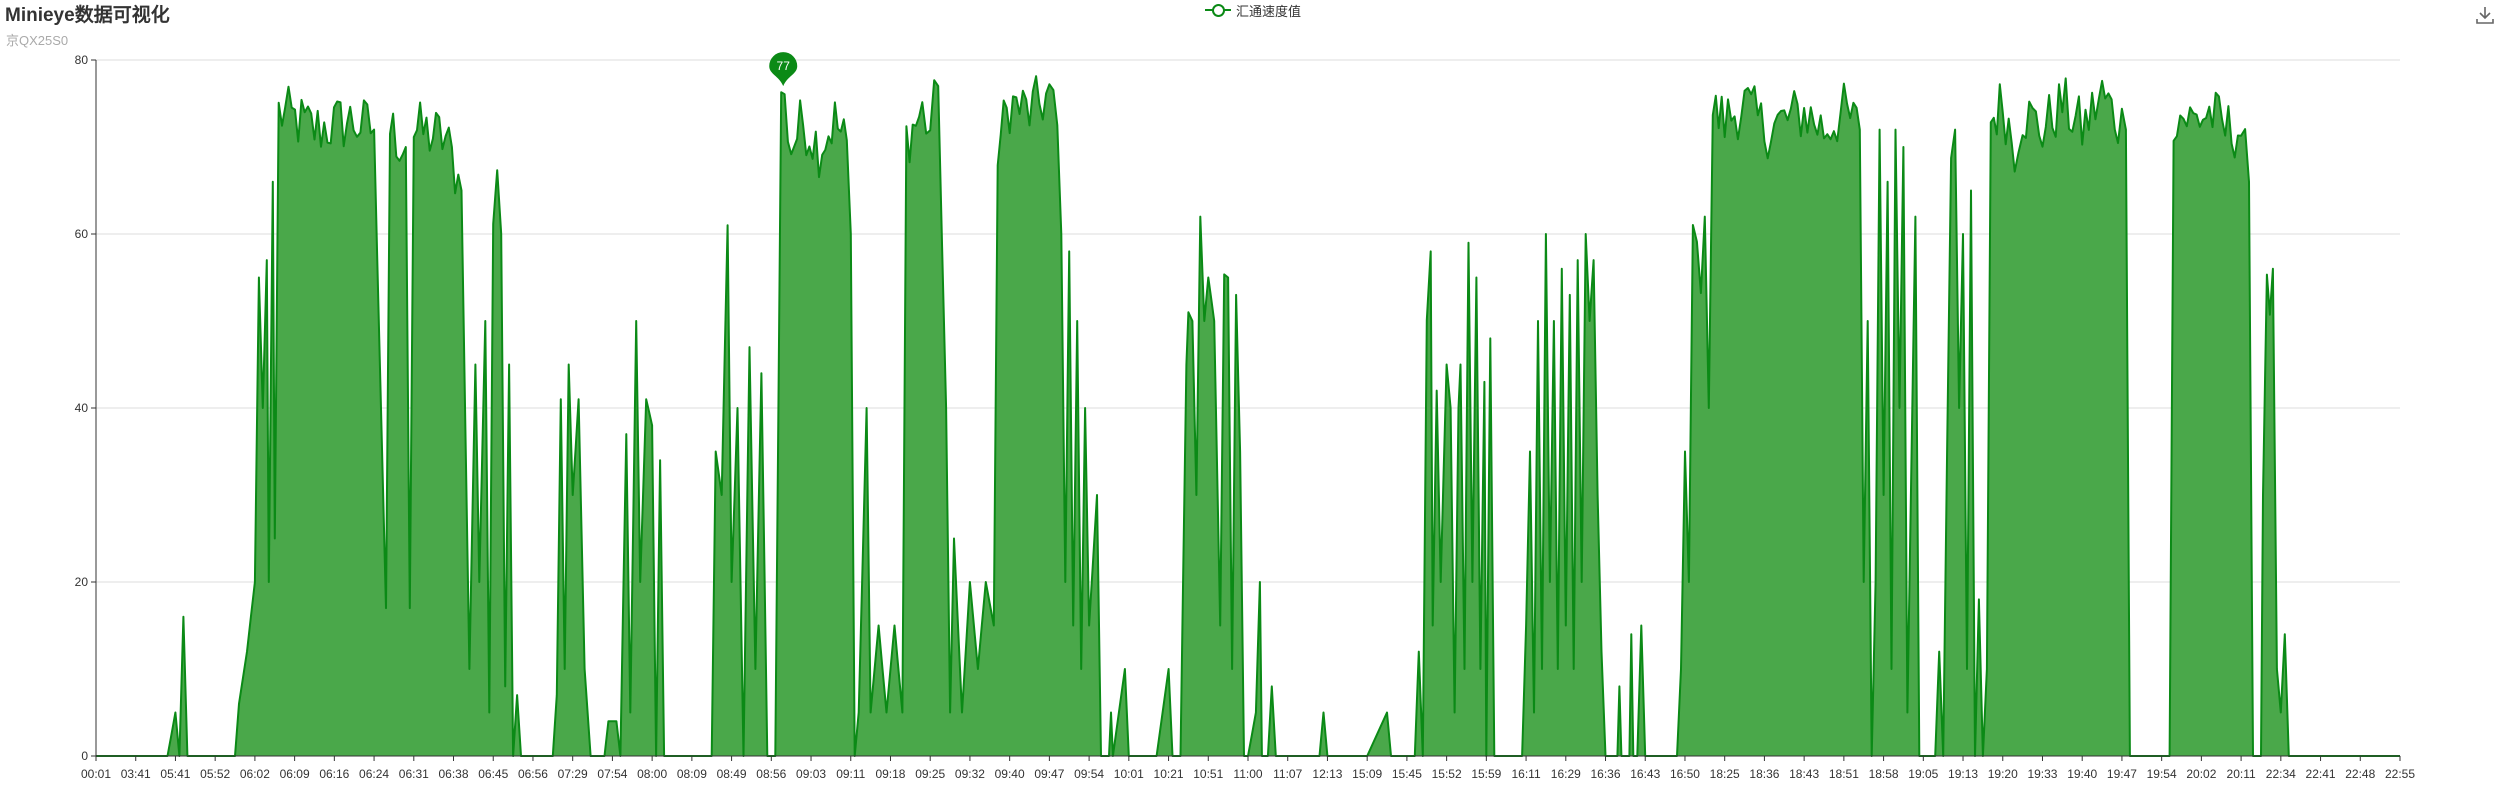 This screenshot has height=800, width=2500. I want to click on max-marker: 77, so click(783, 69).